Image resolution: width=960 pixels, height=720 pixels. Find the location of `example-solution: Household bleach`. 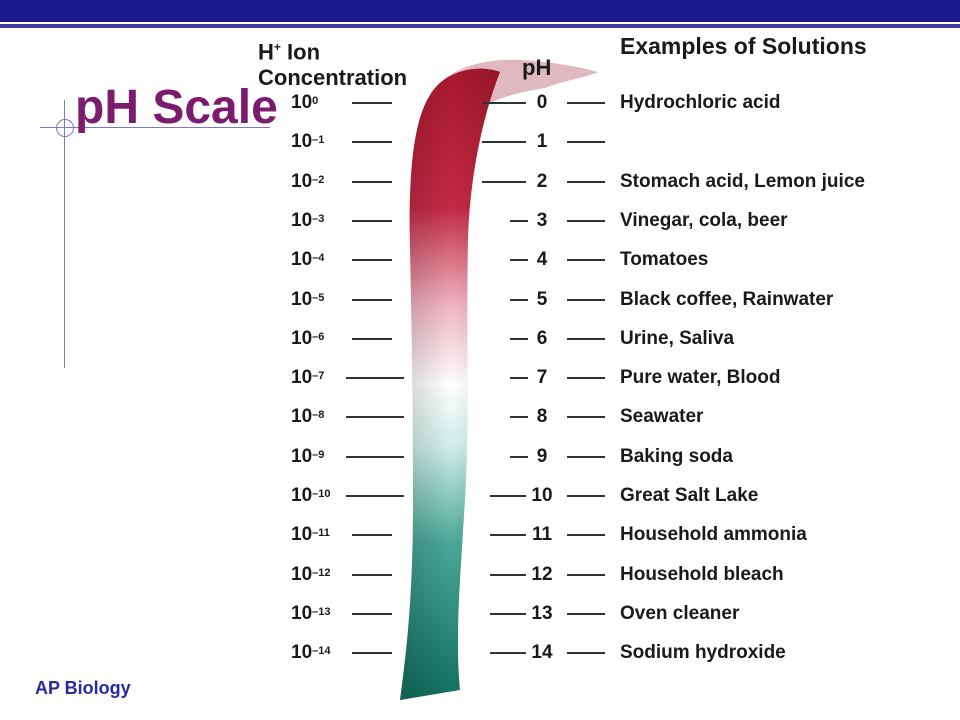

example-solution: Household bleach is located at coordinates (702, 574).